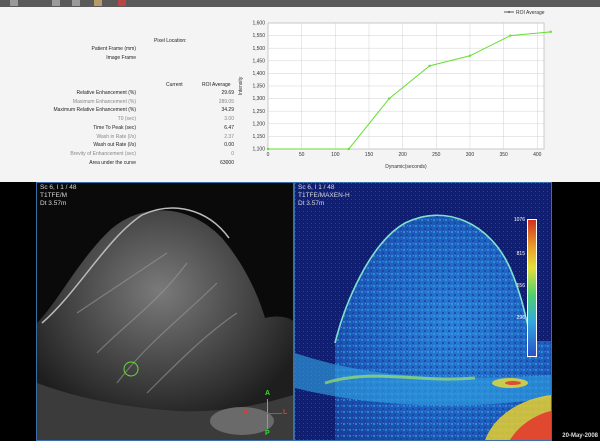 The height and width of the screenshot is (441, 600). What do you see at coordinates (227, 162) in the screenshot?
I see `param-roi-value: 63000` at bounding box center [227, 162].